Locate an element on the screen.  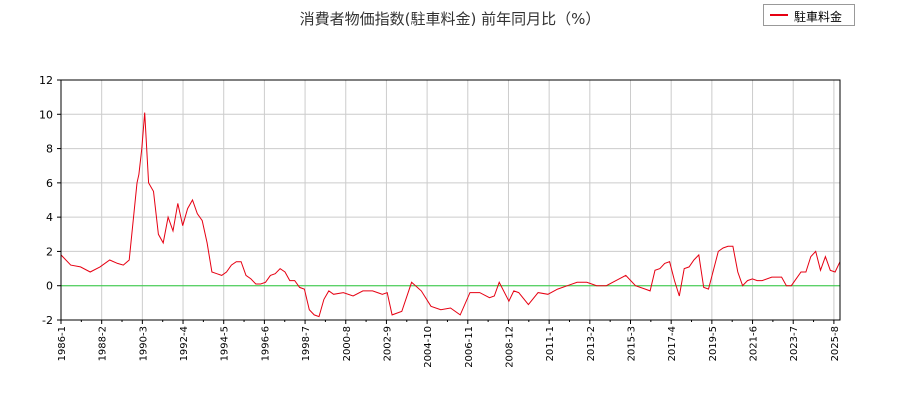
x-tick-label: 1994-5 is located at coordinates (225, 343).